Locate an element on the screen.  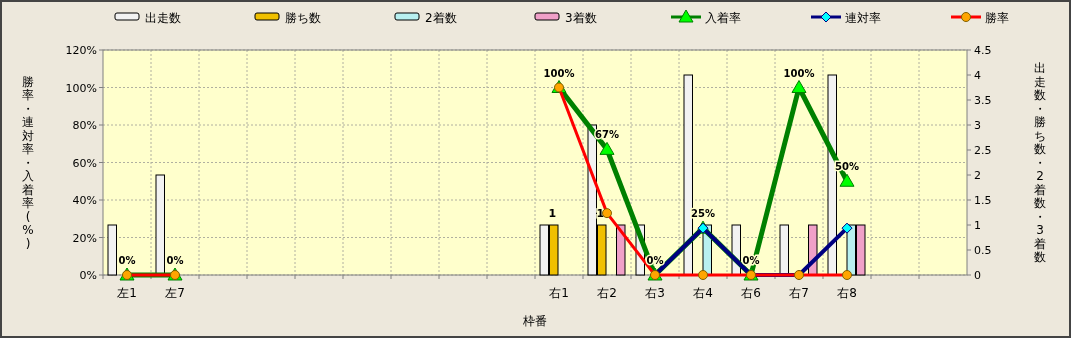
y2-tick-label: 1 is located at coordinates (977, 225).